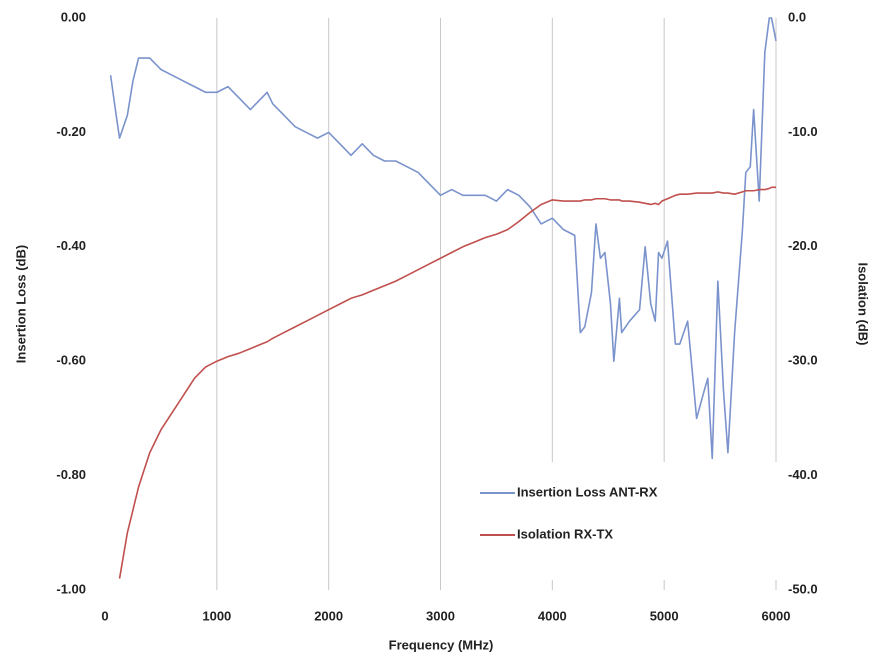 The image size is (873, 658). Describe the element at coordinates (71, 245) in the screenshot. I see `y-tick-label: -0.40` at that location.